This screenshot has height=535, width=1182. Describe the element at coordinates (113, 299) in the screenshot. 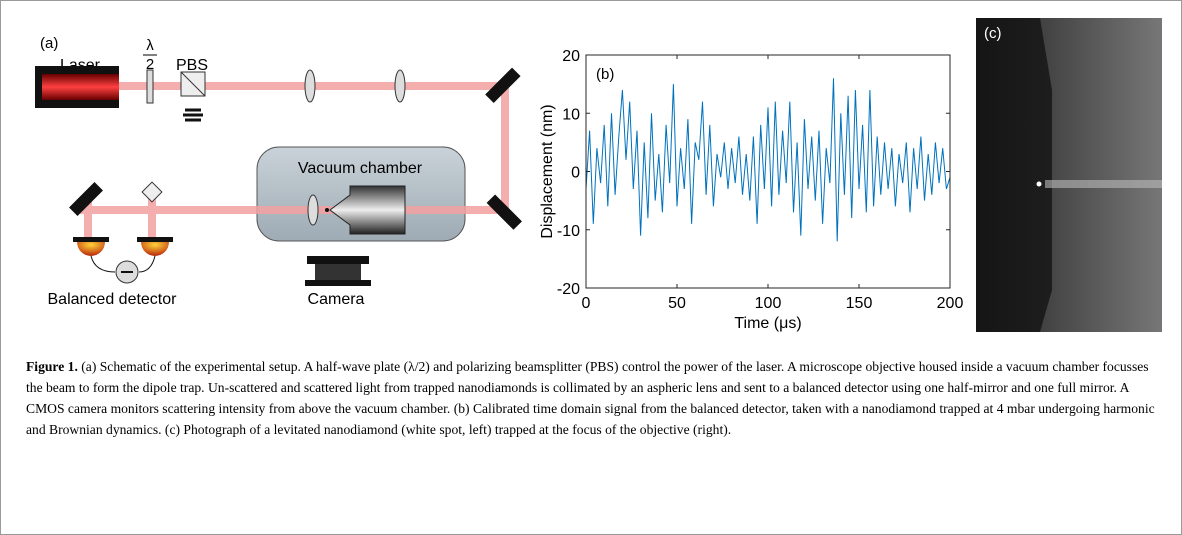

I see `detector-label: Balanced detector` at that location.